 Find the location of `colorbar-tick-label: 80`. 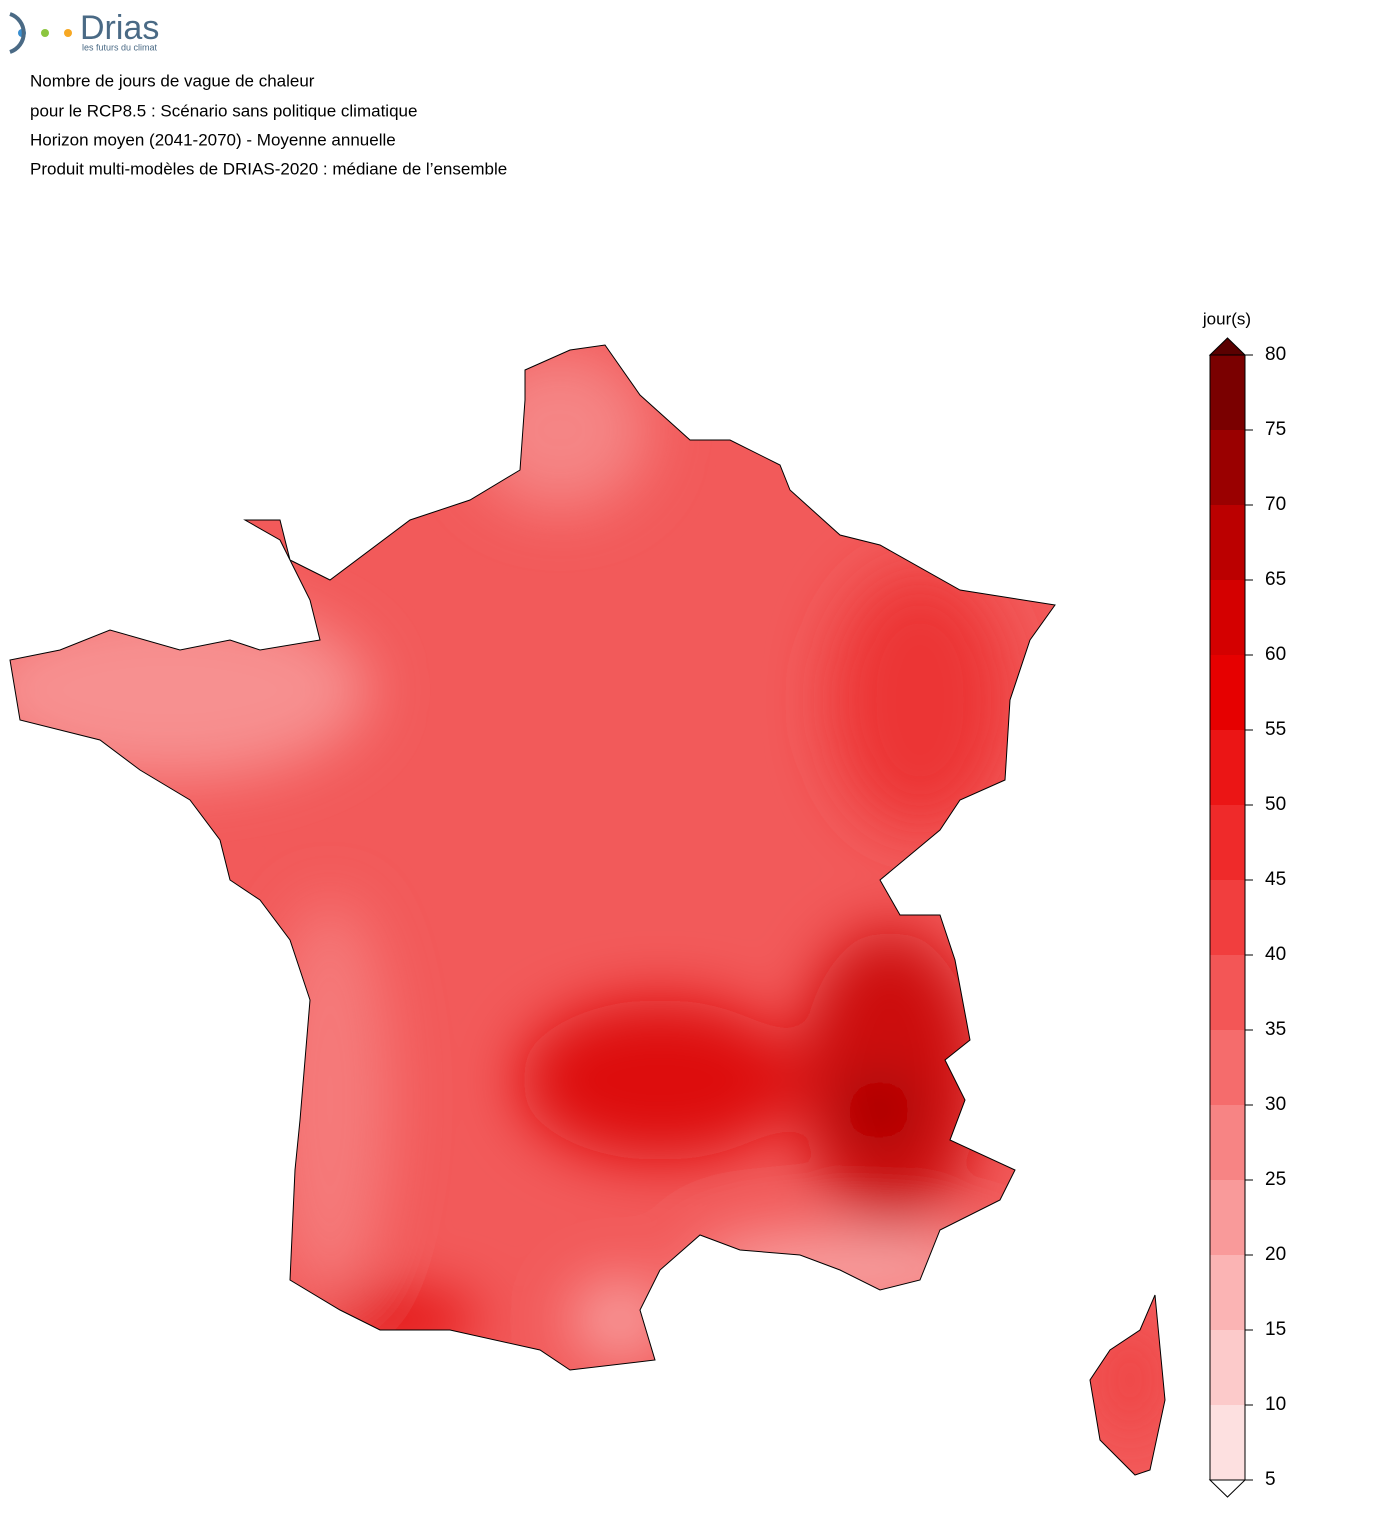

colorbar-tick-label: 80 is located at coordinates (1275, 354).